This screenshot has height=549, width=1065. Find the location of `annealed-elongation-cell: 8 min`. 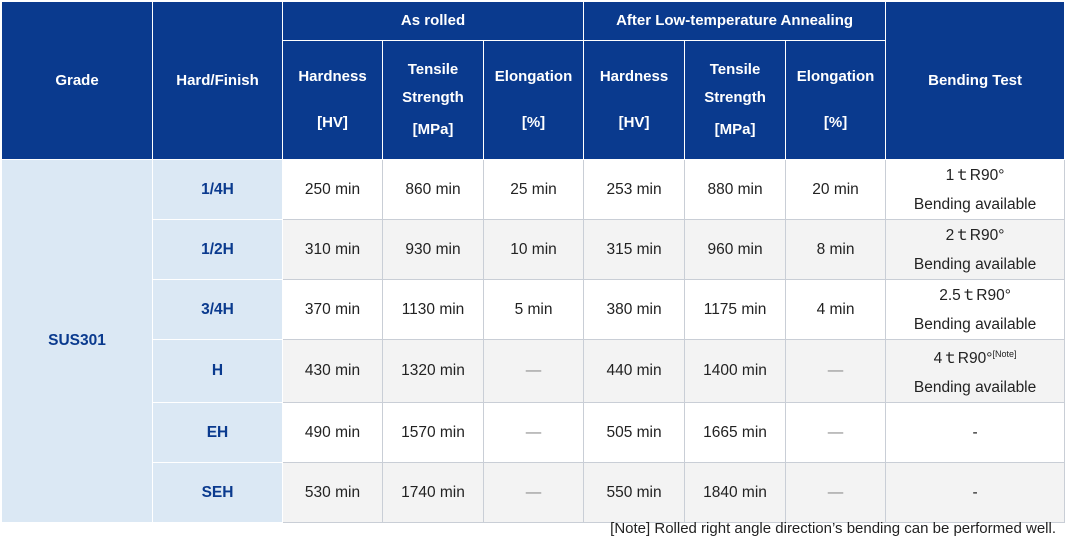

annealed-elongation-cell: 8 min is located at coordinates (836, 249).